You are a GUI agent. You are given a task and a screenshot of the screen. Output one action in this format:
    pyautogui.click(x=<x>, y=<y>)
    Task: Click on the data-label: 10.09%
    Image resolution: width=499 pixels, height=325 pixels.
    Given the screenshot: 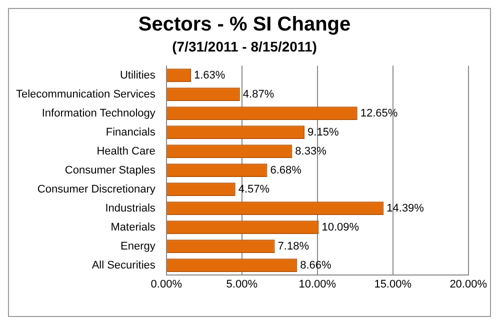 What is the action you would take?
    pyautogui.click(x=341, y=227)
    